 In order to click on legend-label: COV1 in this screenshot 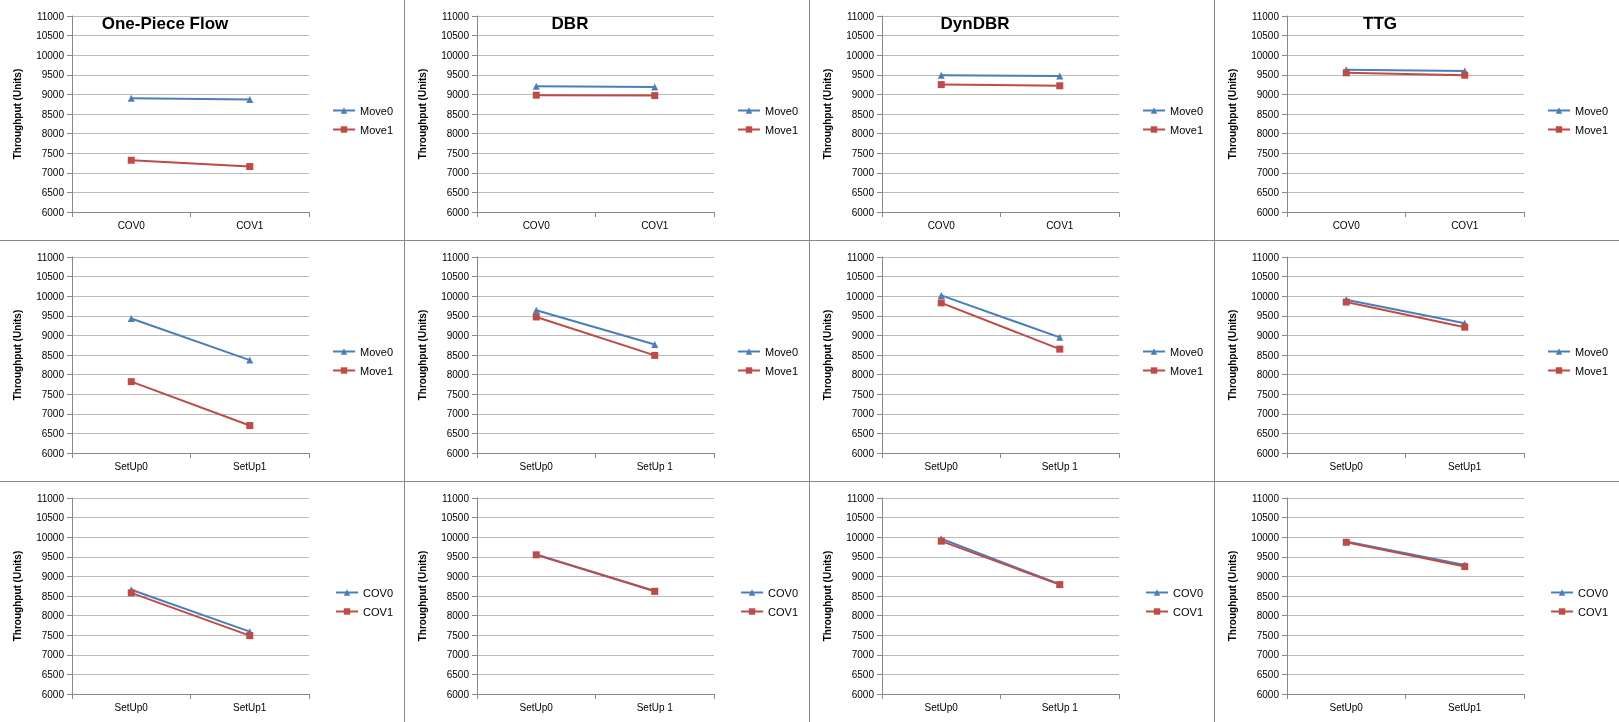, I will do `click(783, 611)`.